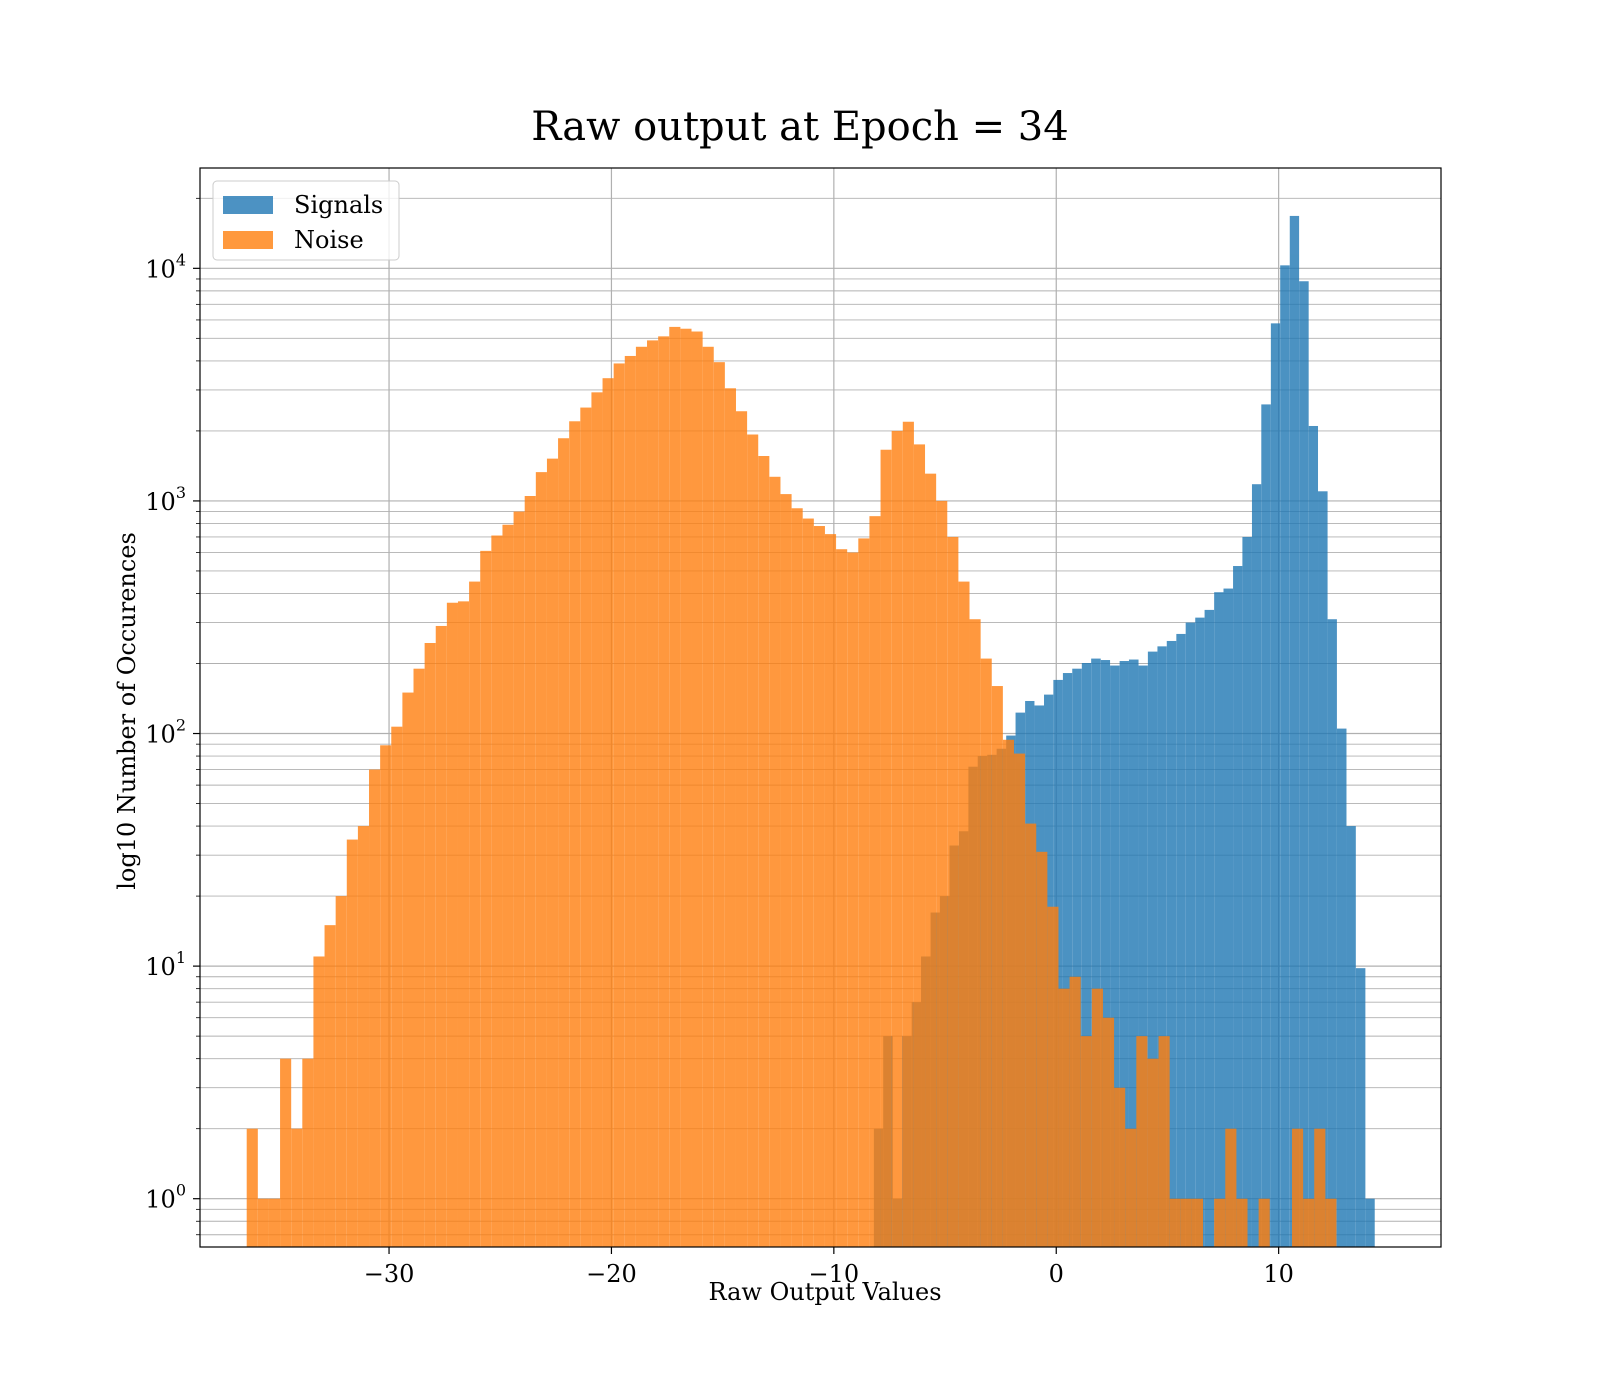 The image size is (1600, 1400). I want to click on x-tick-label: −10, so click(834, 1274).